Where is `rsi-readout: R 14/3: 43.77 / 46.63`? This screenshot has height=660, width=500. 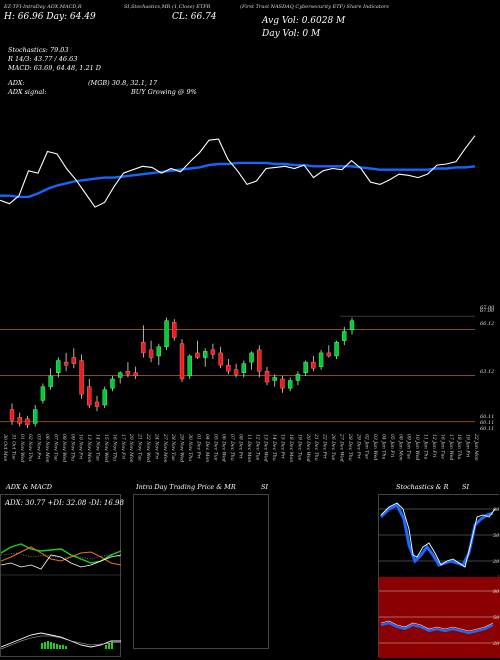
rsi-readout: R 14/3: 43.77 / 46.63 is located at coordinates (43, 59).